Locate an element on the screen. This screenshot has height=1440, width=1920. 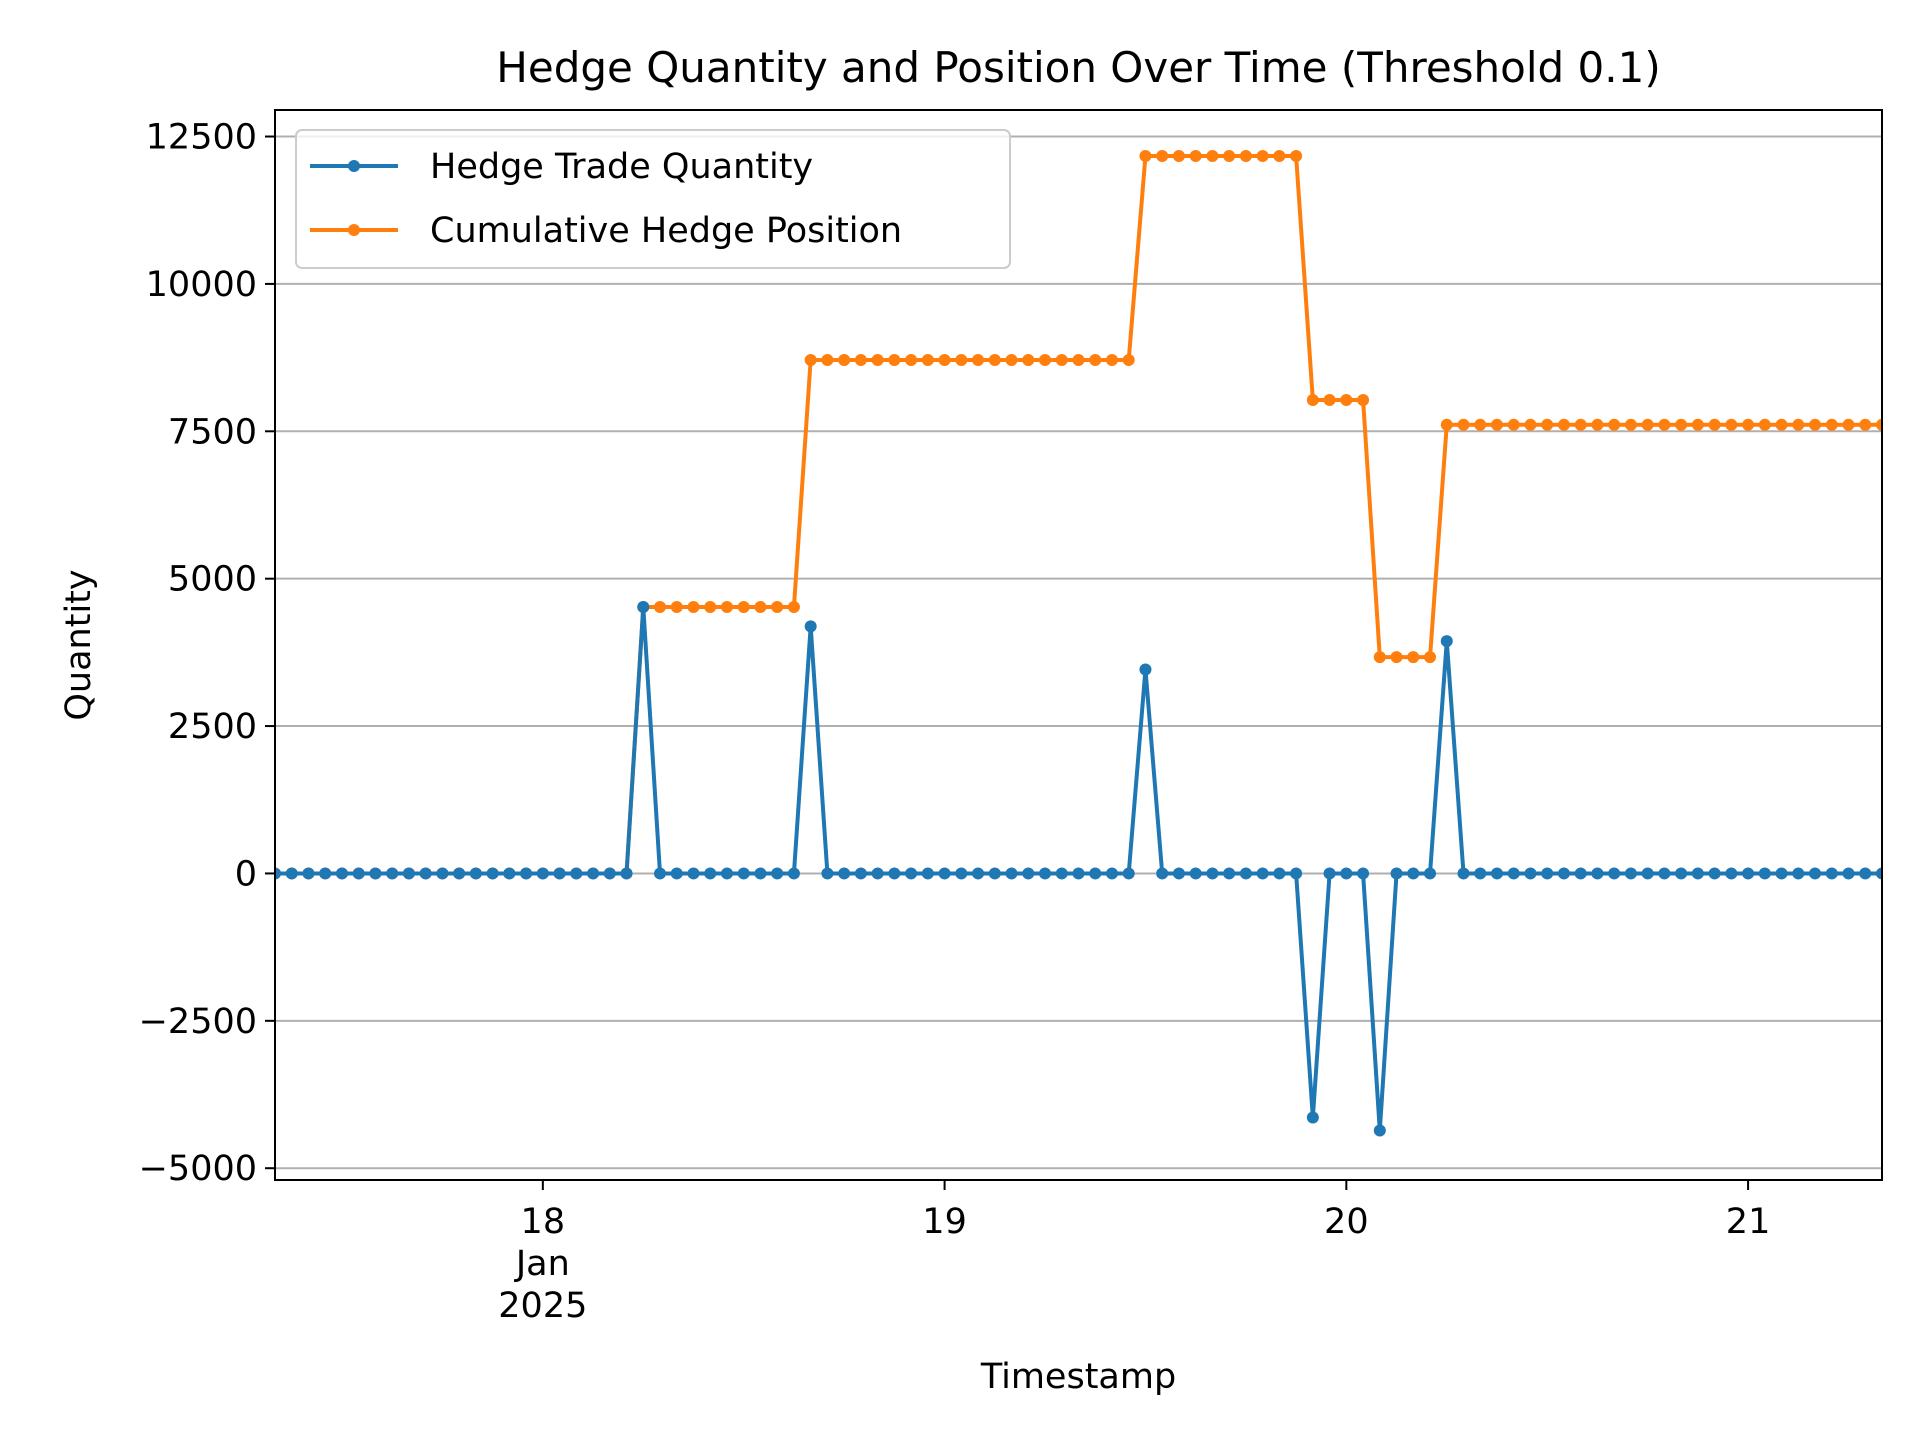
y-tick-label: 10000 is located at coordinates (201, 285).